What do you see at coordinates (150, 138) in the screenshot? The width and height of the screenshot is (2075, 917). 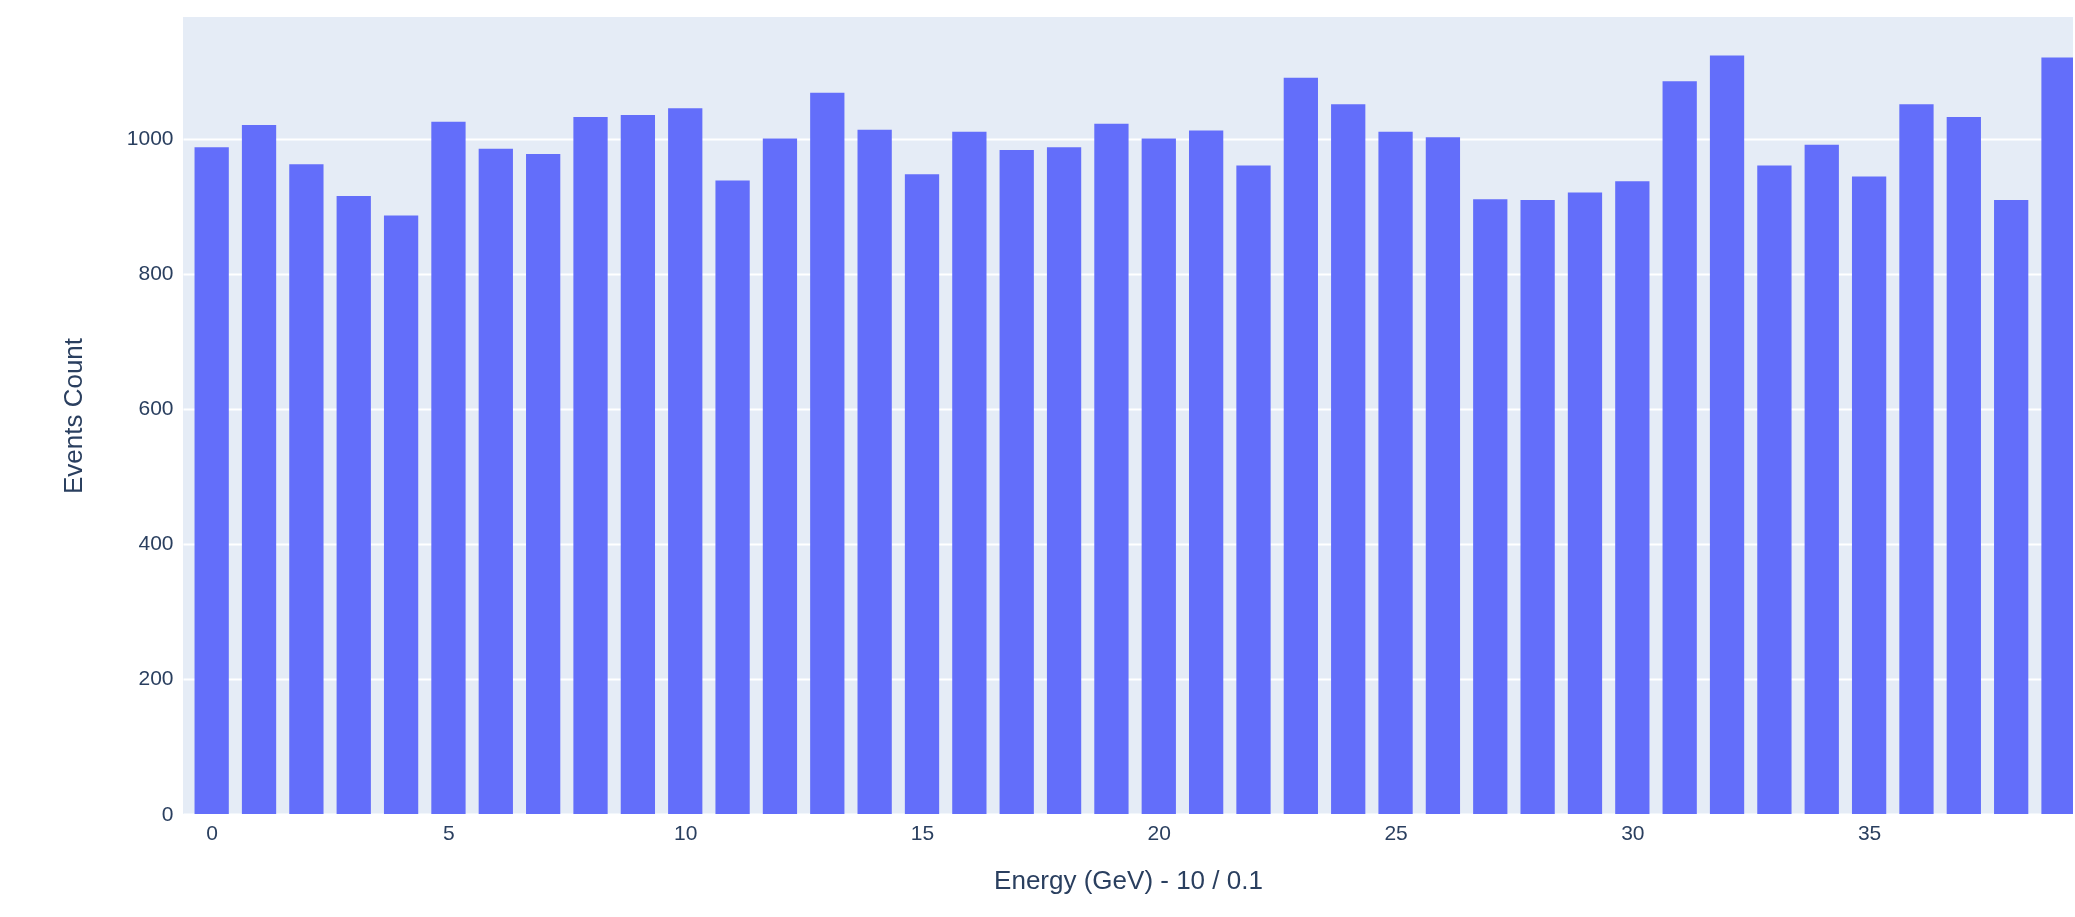 I see `y-tick-label: 1000` at bounding box center [150, 138].